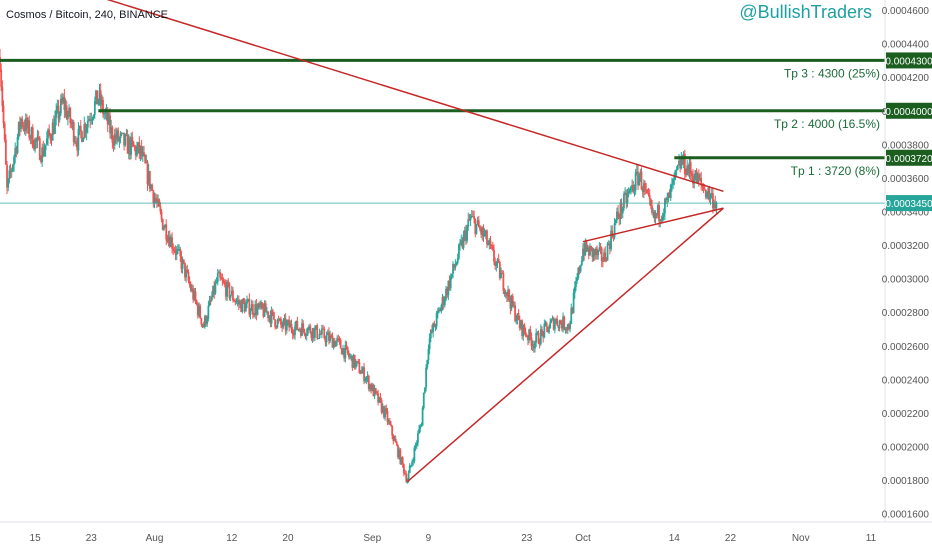 The image size is (932, 550). Describe the element at coordinates (453, 538) in the screenshot. I see `time-axis: 15 23 Aug 12 20 Sep 9 23 Oct 14 22 Nov 11` at that location.